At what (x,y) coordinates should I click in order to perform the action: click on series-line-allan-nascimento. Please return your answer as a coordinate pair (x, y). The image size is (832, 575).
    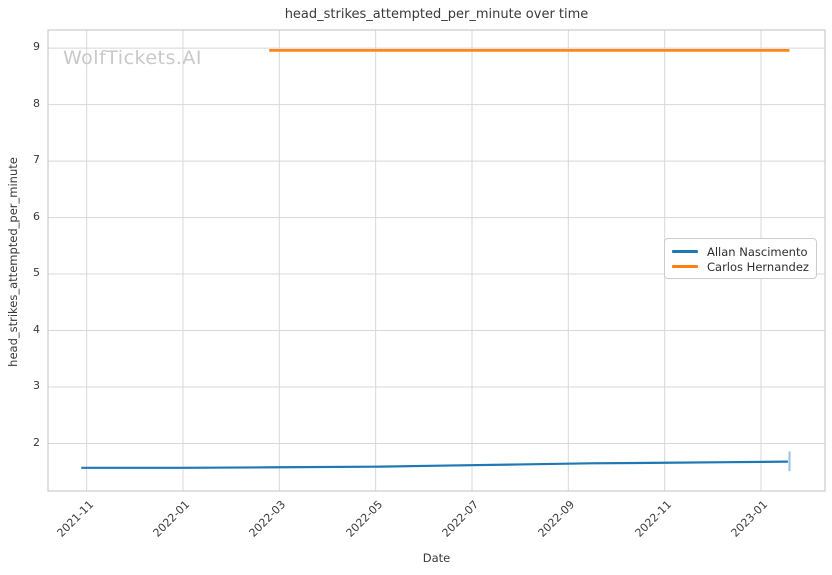
    Looking at the image, I should click on (434, 464).